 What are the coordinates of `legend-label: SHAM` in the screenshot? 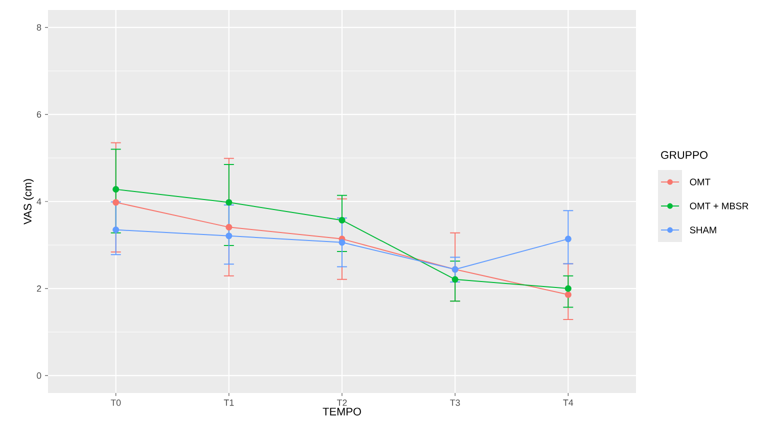 It's located at (703, 230).